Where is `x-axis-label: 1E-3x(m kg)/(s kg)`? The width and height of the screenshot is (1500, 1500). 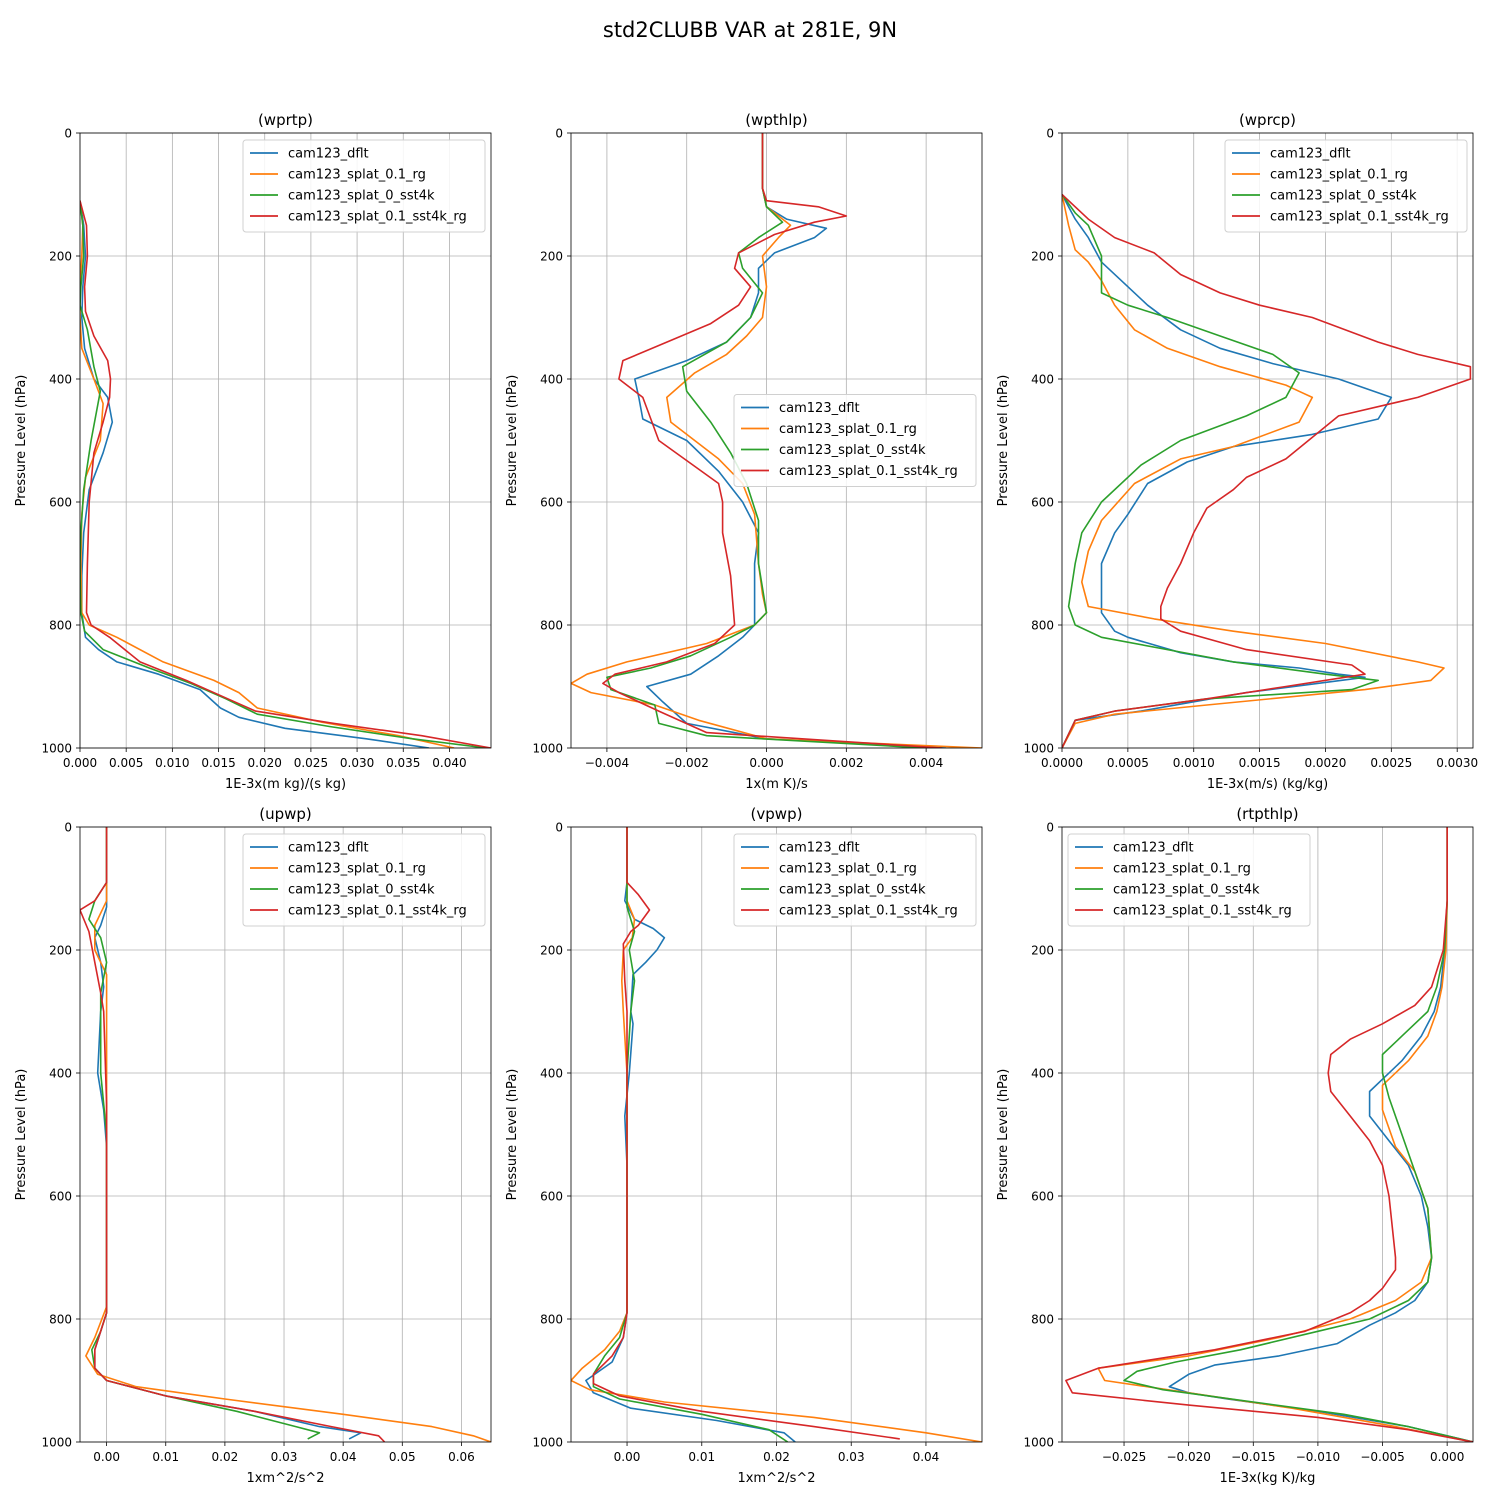 x-axis-label: 1E-3x(m kg)/(s kg) is located at coordinates (285, 784).